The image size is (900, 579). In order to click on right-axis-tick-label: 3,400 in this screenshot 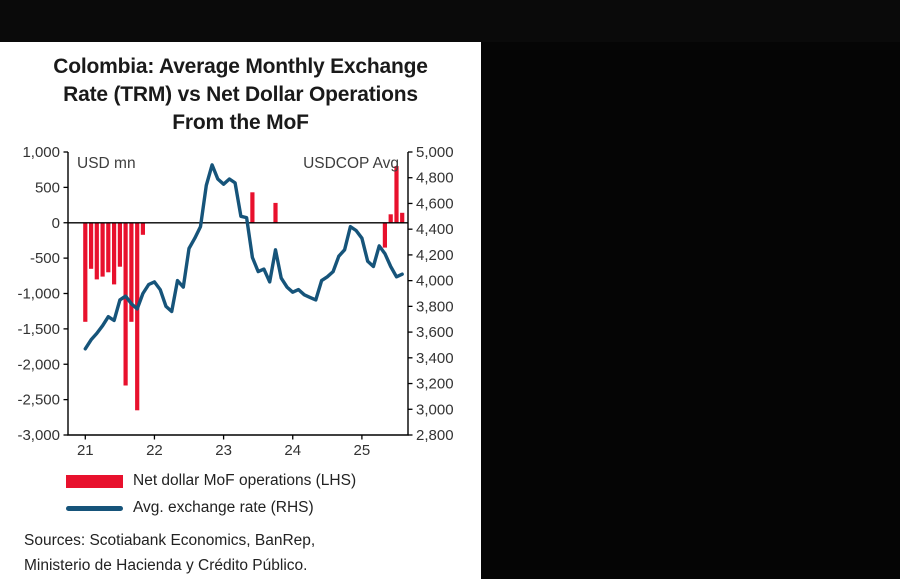, I will do `click(435, 358)`.